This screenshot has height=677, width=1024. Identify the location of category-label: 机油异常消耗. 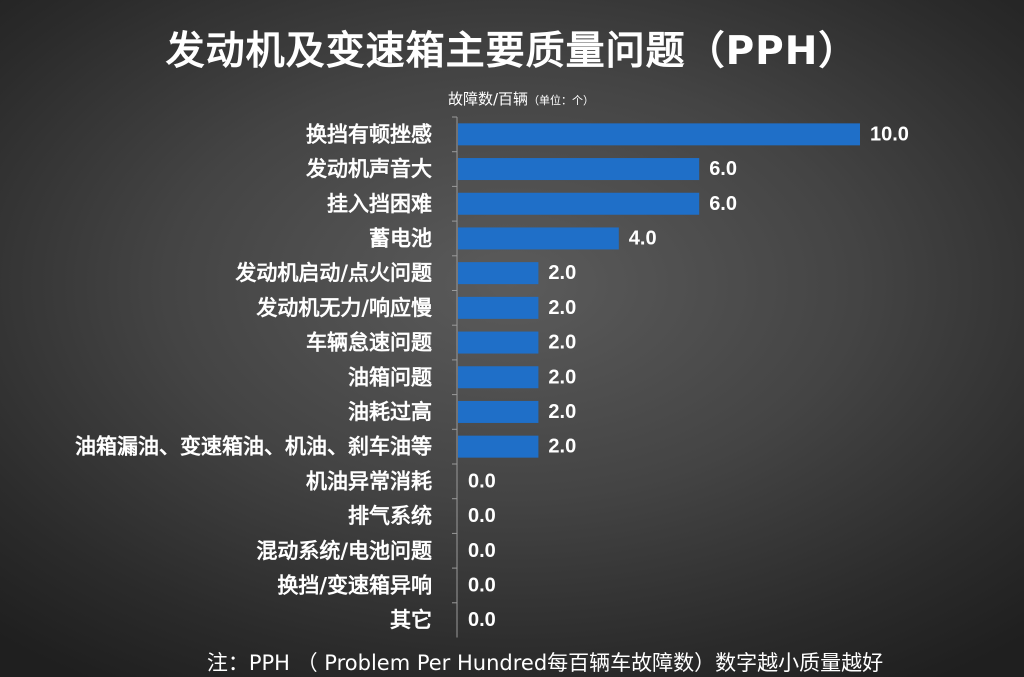
(369, 481).